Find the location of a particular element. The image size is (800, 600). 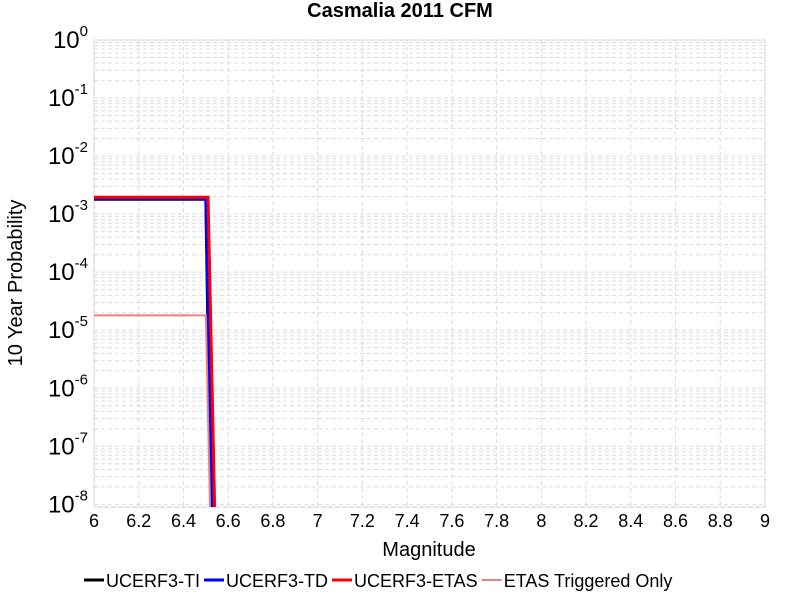

y-tick-label: 10⁻¹ is located at coordinates (68, 96).